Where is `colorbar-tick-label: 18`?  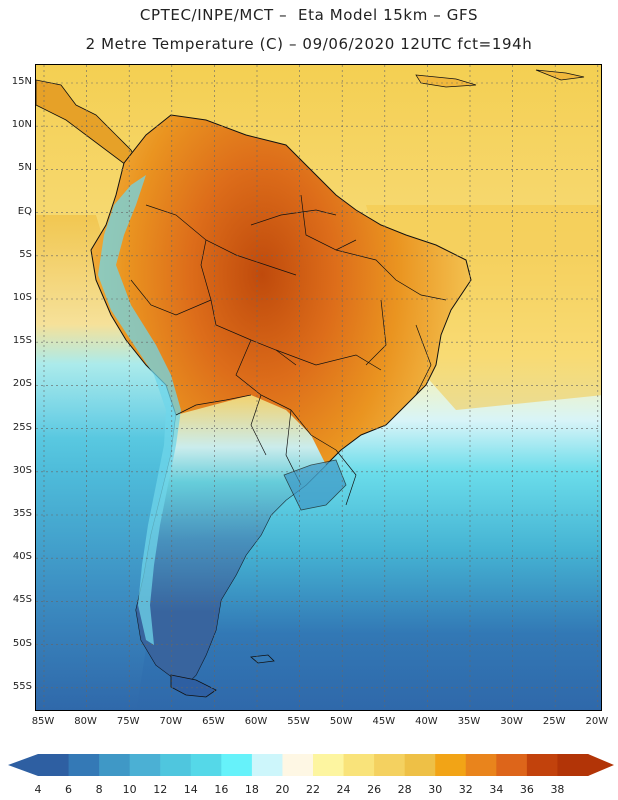
colorbar-tick-label: 18 is located at coordinates (251, 789).